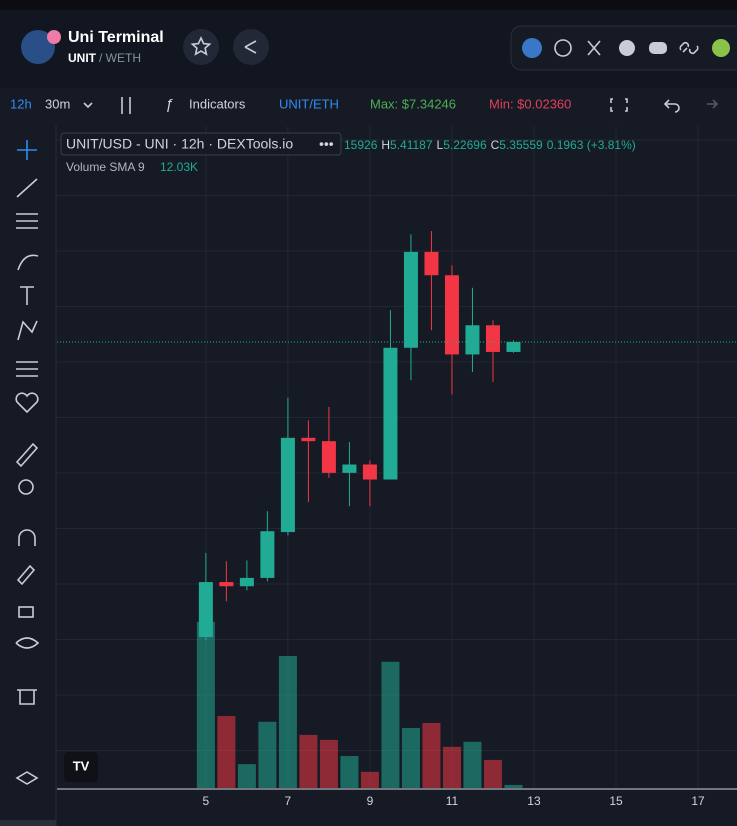 Image resolution: width=737 pixels, height=826 pixels. Describe the element at coordinates (530, 103) in the screenshot. I see `min-price: Min: $0.02360` at that location.